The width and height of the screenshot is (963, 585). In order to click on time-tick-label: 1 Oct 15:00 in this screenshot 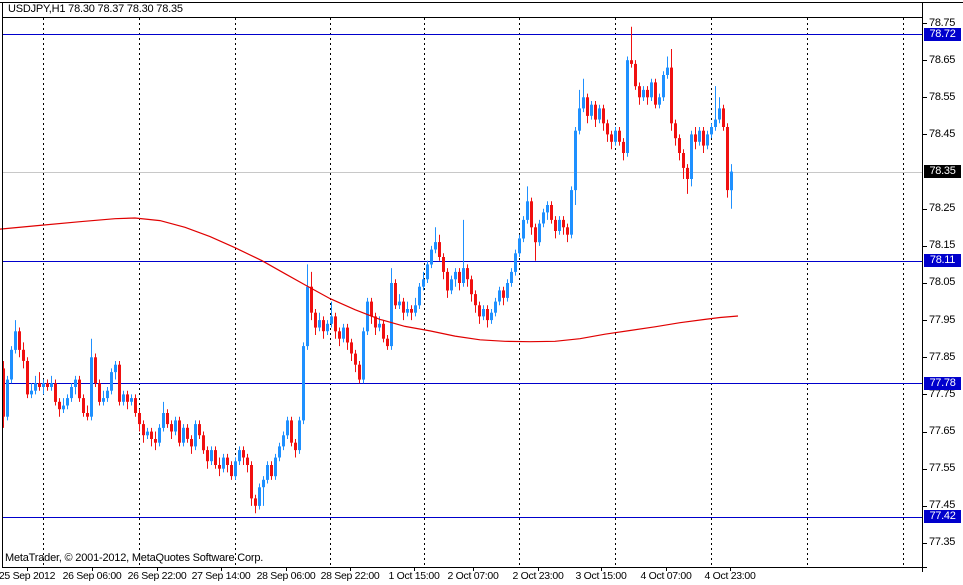, I will do `click(414, 576)`.